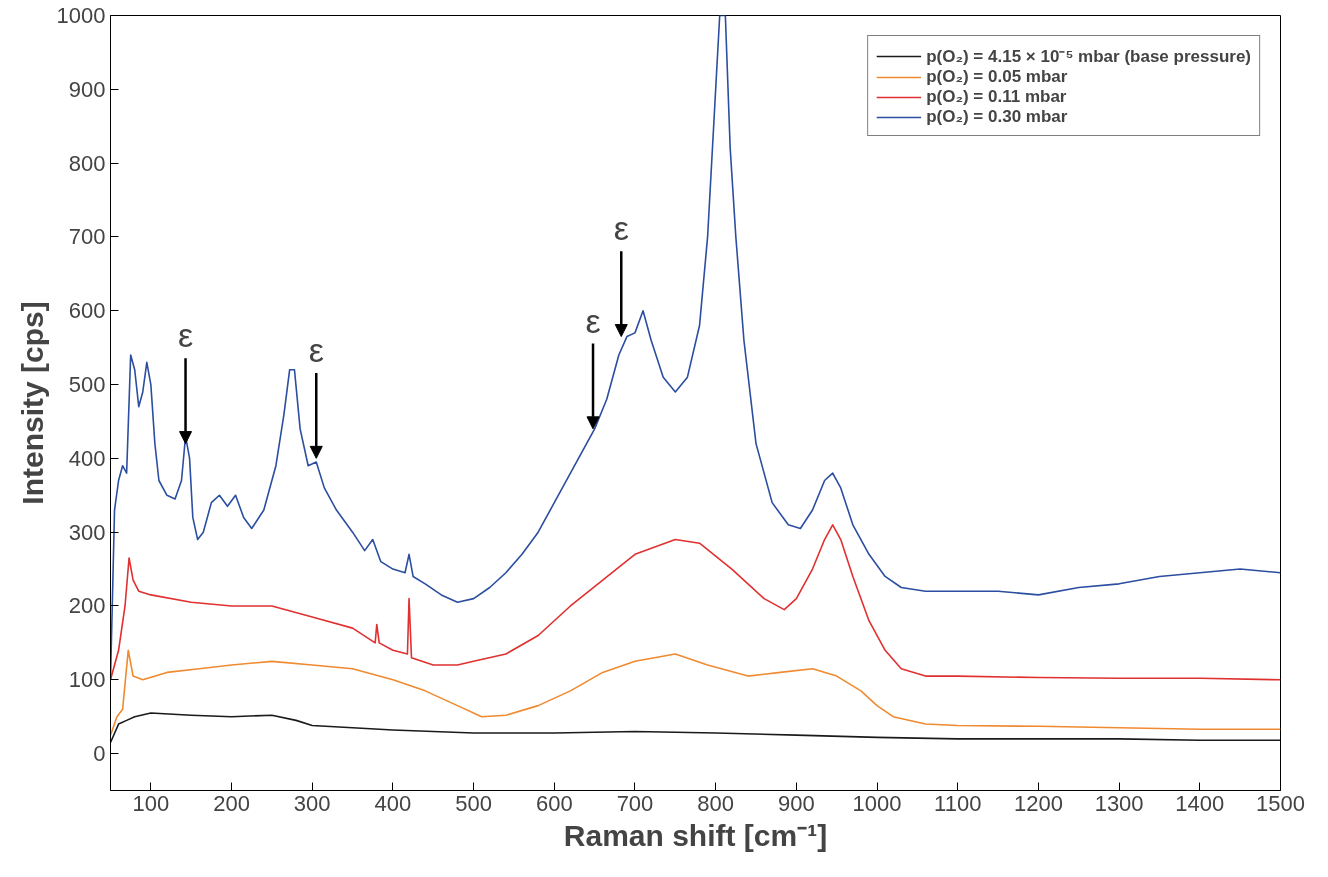  Describe the element at coordinates (877, 803) in the screenshot. I see `x-tick-label: 1000` at that location.